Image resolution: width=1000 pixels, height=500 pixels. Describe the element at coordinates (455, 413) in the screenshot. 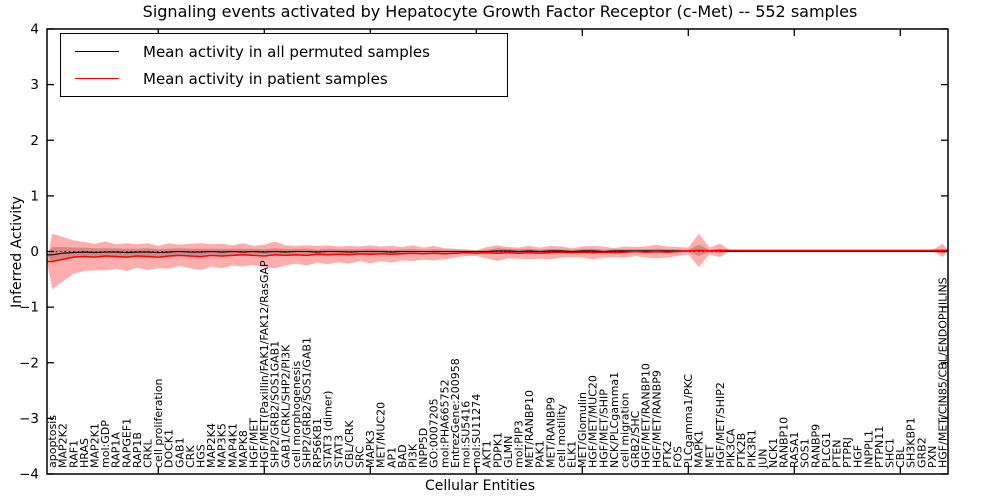

I see `x-tick-label: EntrezGene:200958` at that location.